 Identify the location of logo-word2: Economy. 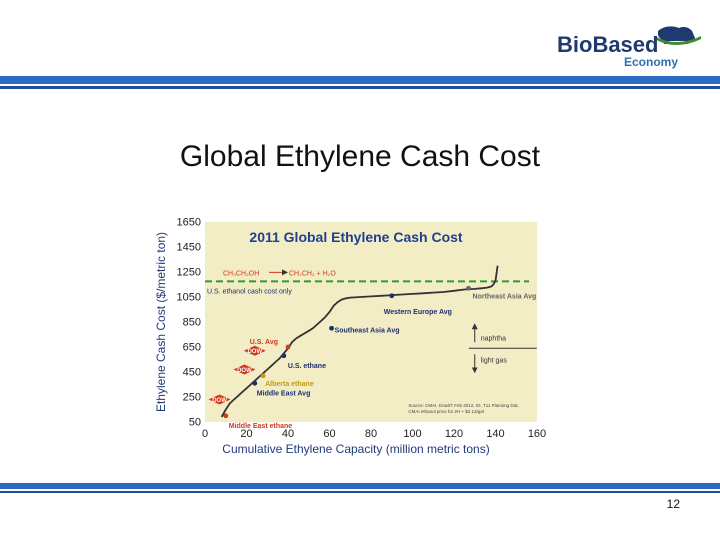
(651, 62).